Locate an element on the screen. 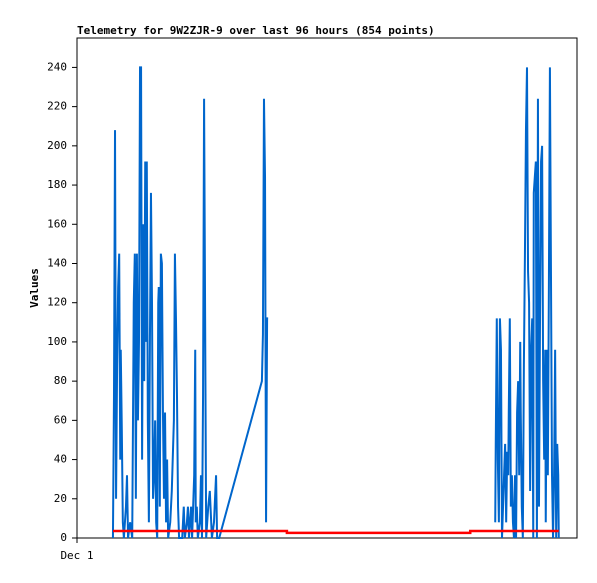  y-tick-label: 140 is located at coordinates (57, 262).